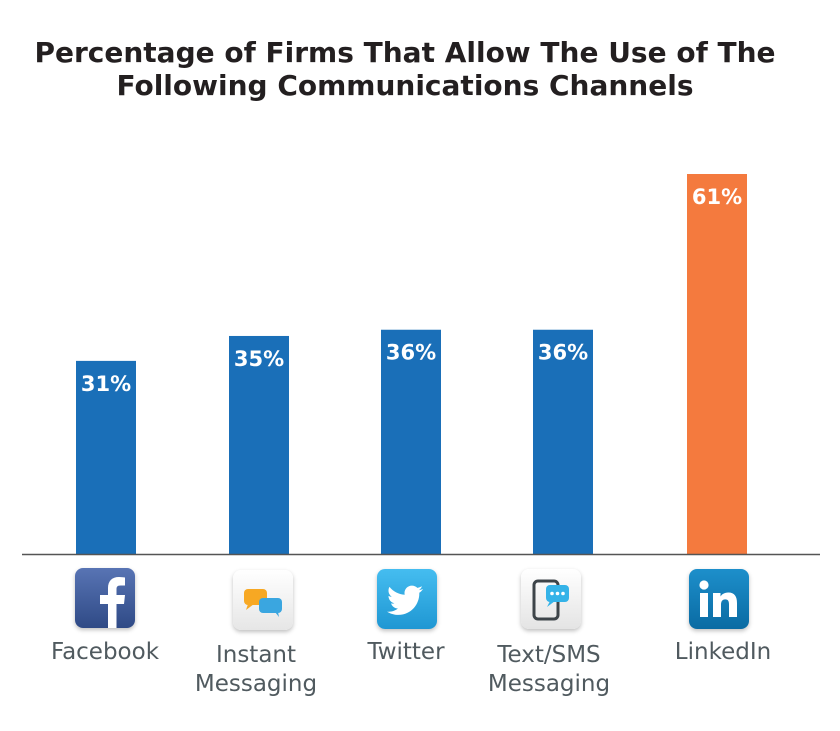  I want to click on category-label-linkedin: LinkedIn, so click(723, 652).